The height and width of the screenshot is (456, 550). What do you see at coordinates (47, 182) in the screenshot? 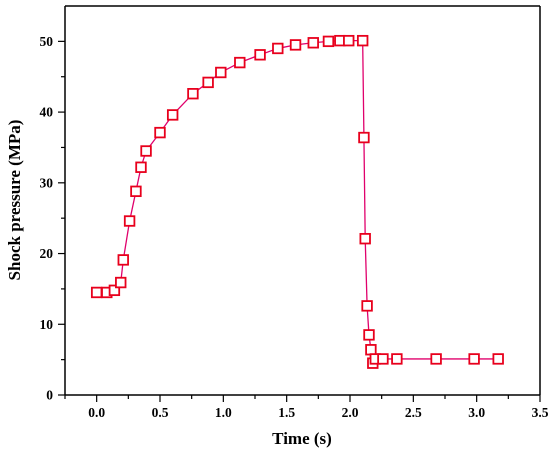
I see `y-tick-label: 30` at bounding box center [47, 182].